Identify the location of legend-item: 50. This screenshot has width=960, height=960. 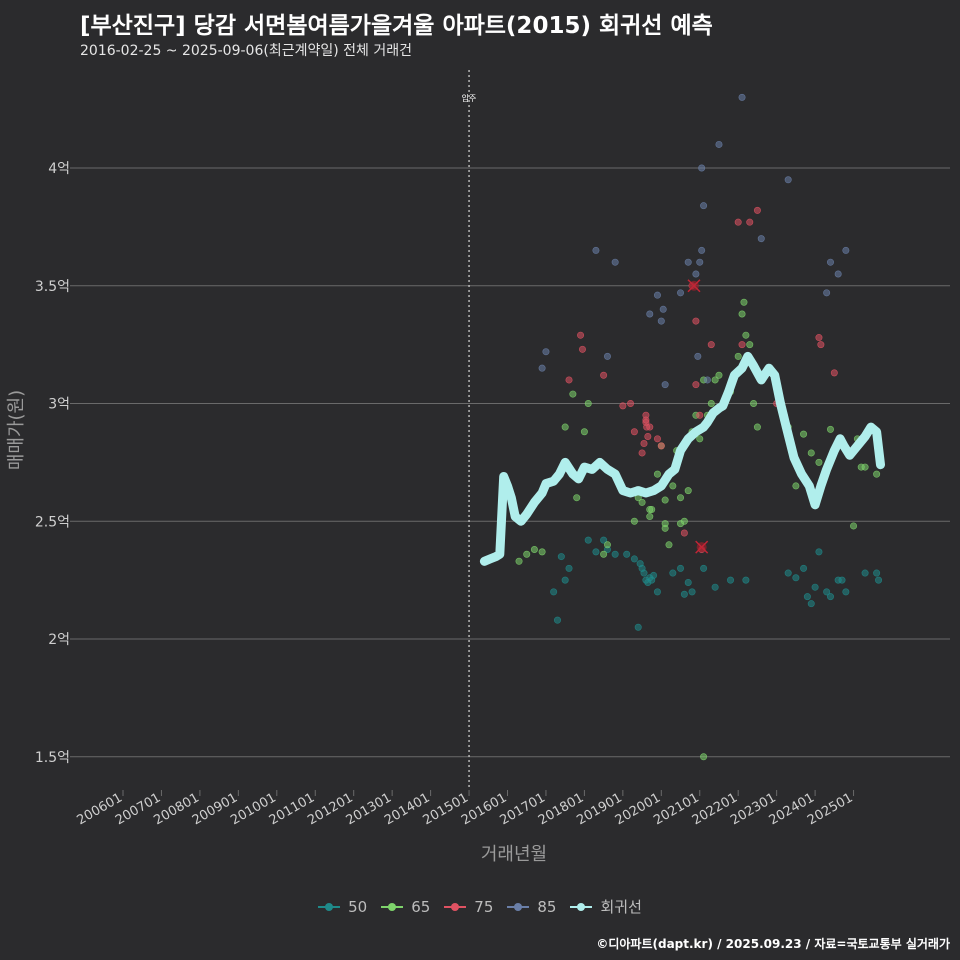
(342, 906).